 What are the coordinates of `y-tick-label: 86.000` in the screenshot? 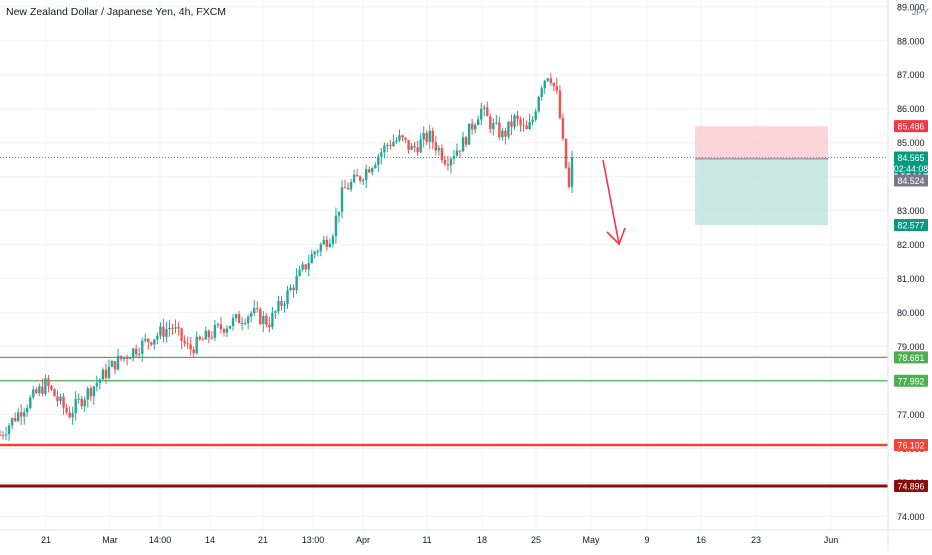 It's located at (911, 109).